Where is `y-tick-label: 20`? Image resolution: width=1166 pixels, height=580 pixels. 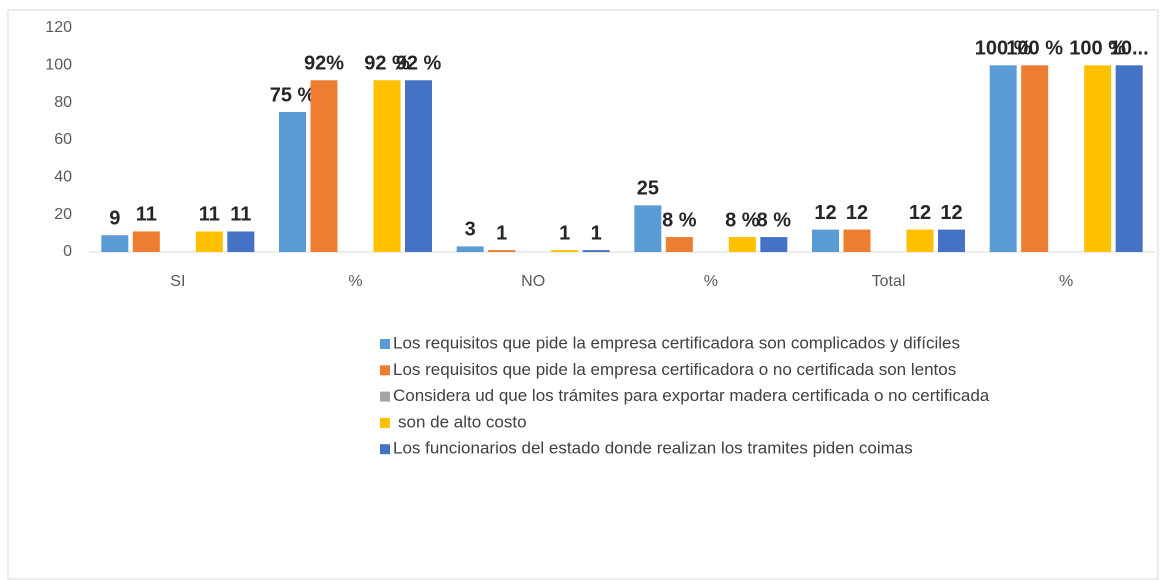 y-tick-label: 20 is located at coordinates (63, 214).